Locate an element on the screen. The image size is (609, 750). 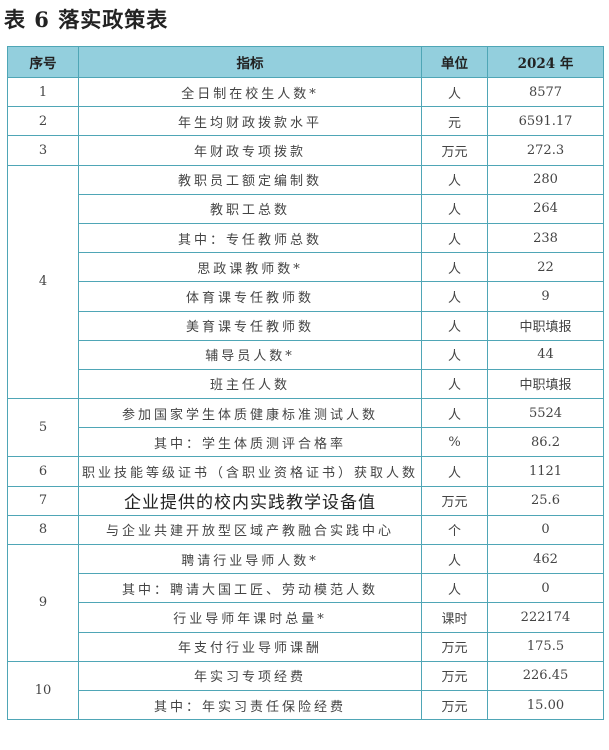
table-row: 年支付行业导师课酬 万元 175.5 is located at coordinates (306, 646).